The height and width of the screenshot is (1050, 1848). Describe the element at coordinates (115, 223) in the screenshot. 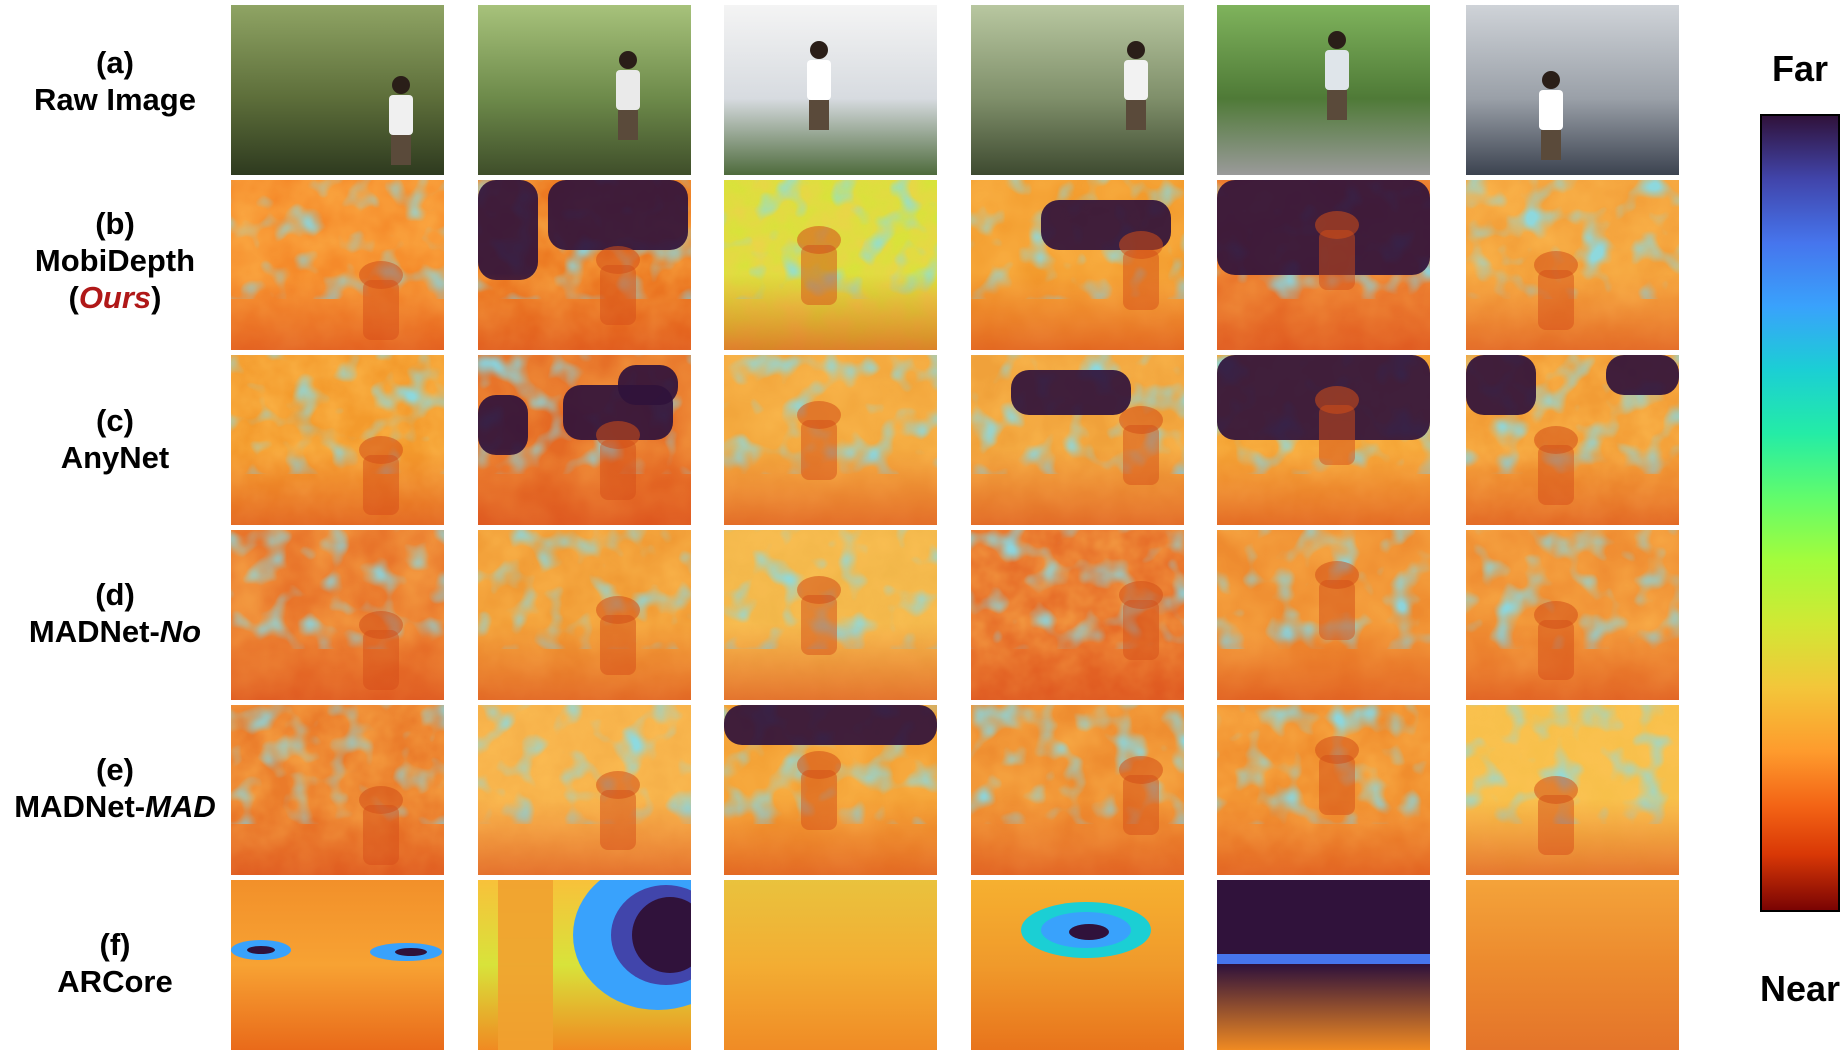

I see `row-label-b-index: (b)` at that location.